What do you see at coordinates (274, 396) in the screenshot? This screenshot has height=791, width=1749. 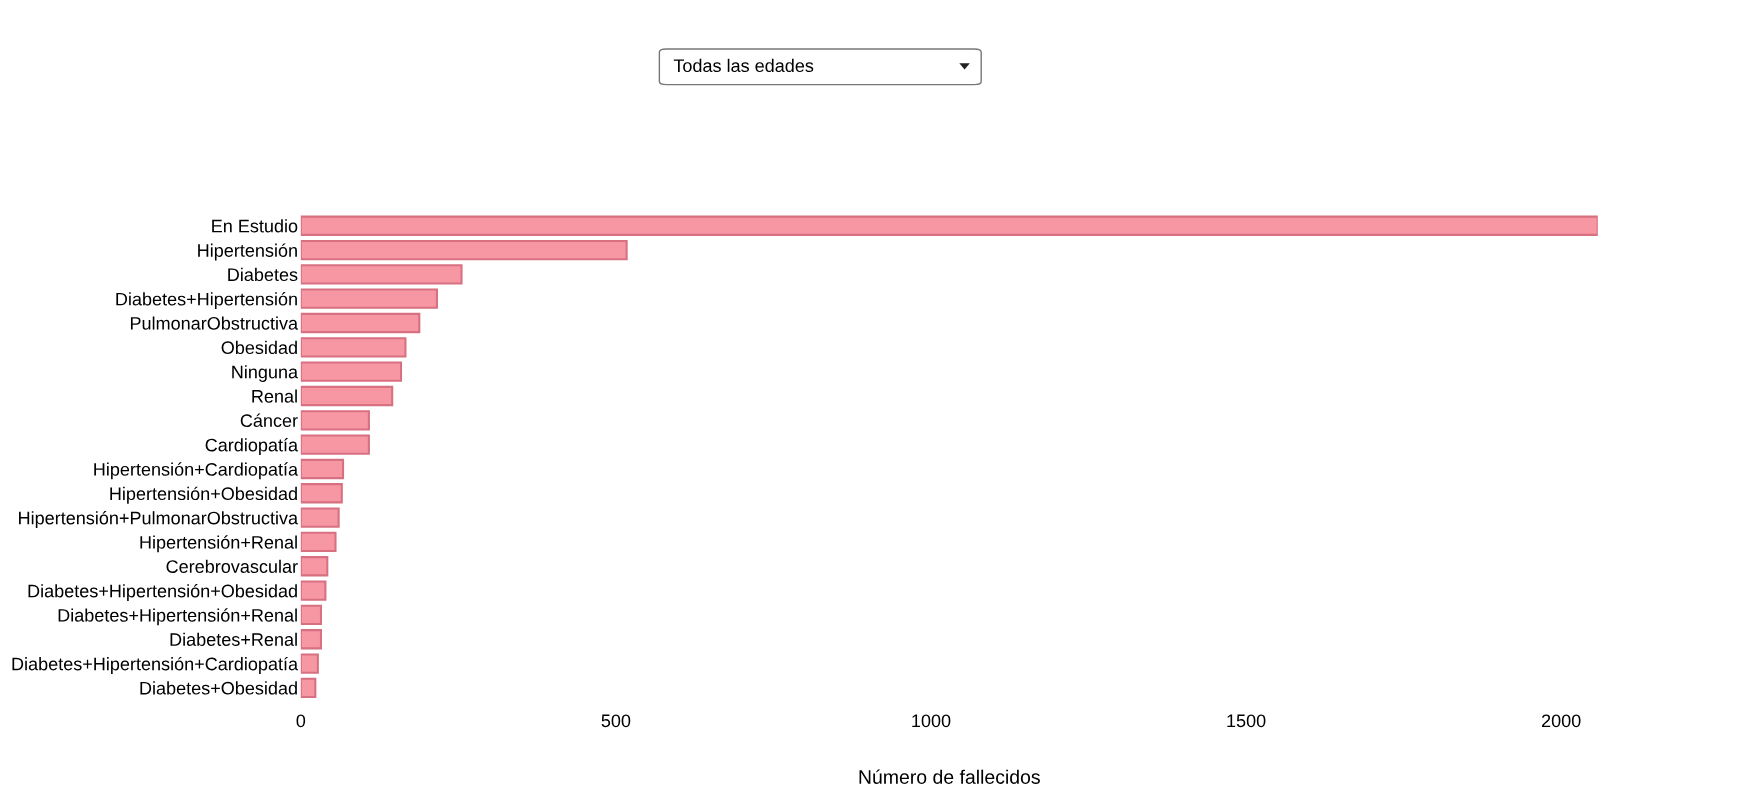 I see `y-tick-label: Renal` at bounding box center [274, 396].